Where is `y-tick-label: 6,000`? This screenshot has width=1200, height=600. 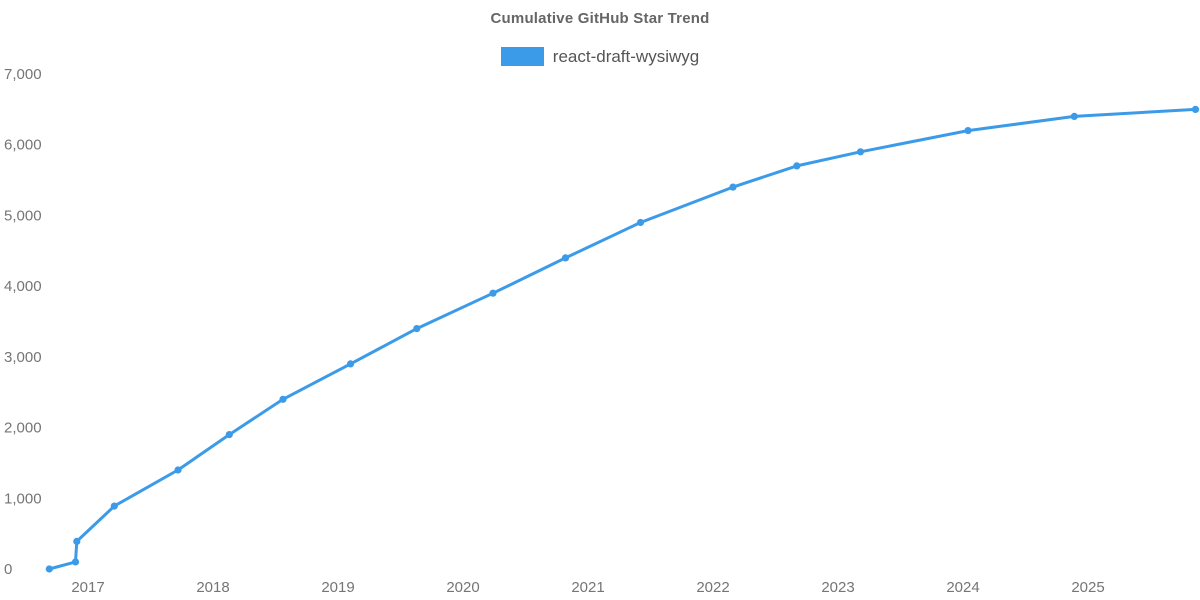
y-tick-label: 6,000 is located at coordinates (23, 145).